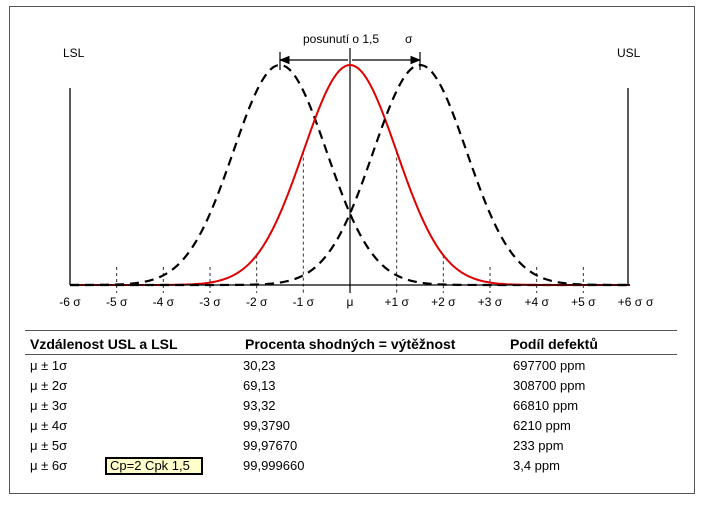 Image resolution: width=707 pixels, height=508 pixels. I want to click on cell-defects: 308700 ppm, so click(549, 385).